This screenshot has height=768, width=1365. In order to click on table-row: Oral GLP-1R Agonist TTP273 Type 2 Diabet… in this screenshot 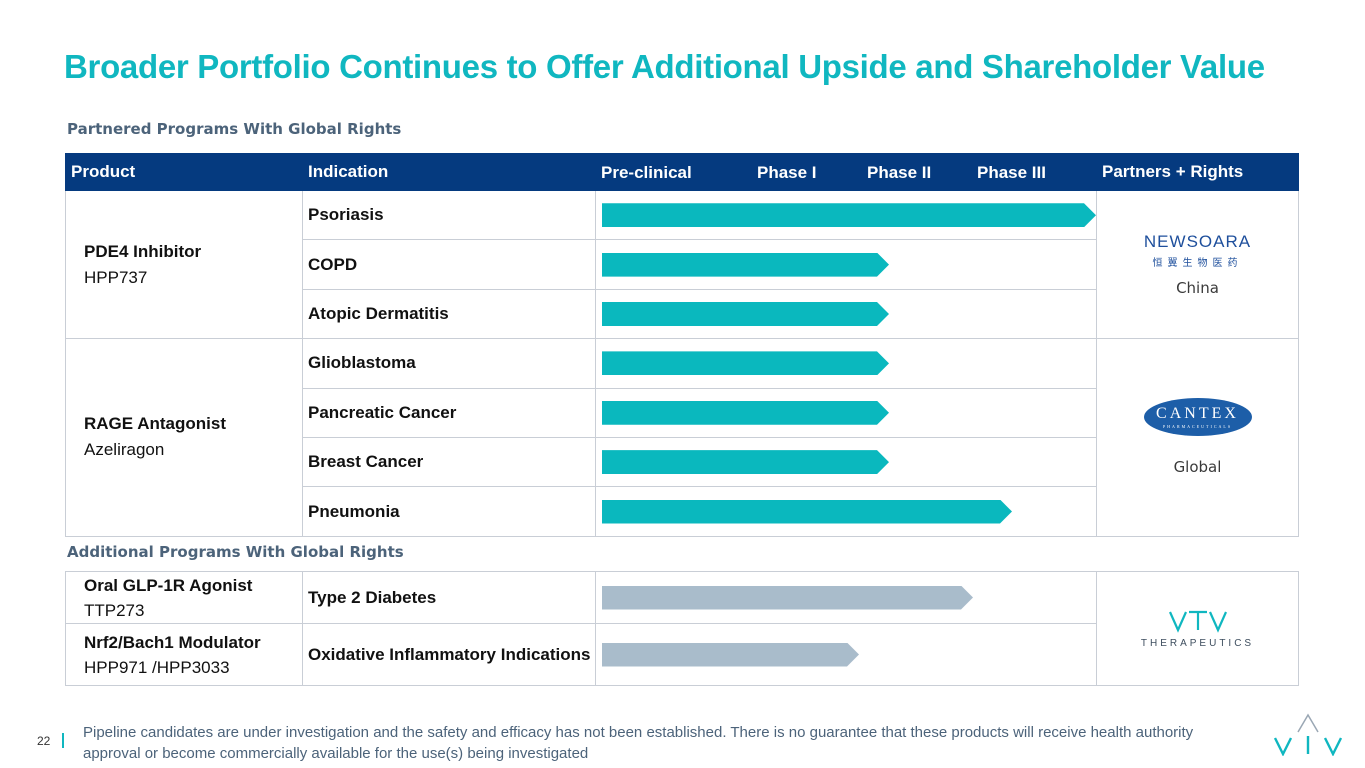, I will do `click(682, 628)`.